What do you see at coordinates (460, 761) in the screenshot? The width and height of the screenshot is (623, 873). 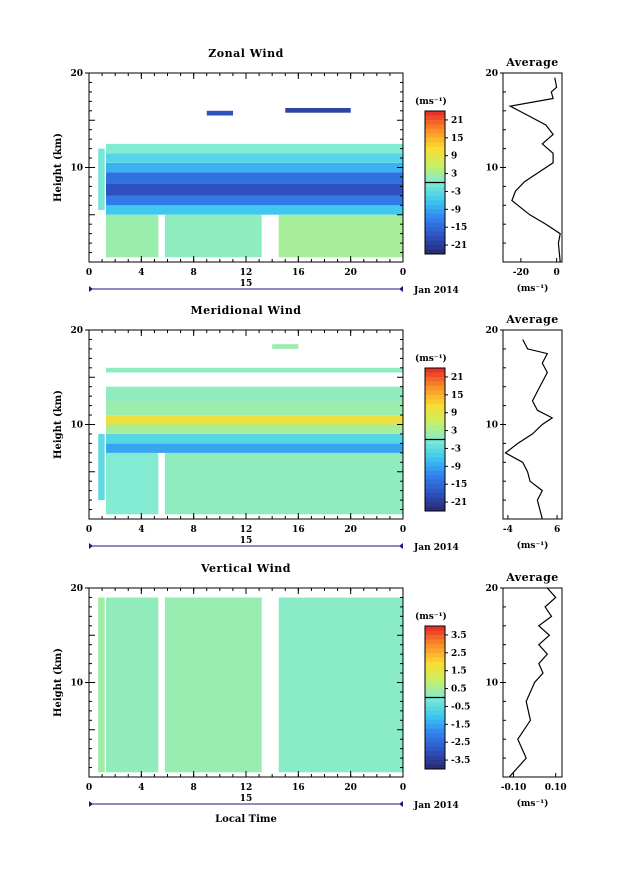 I see `colorbar-tick-label: -3.5` at bounding box center [460, 761].